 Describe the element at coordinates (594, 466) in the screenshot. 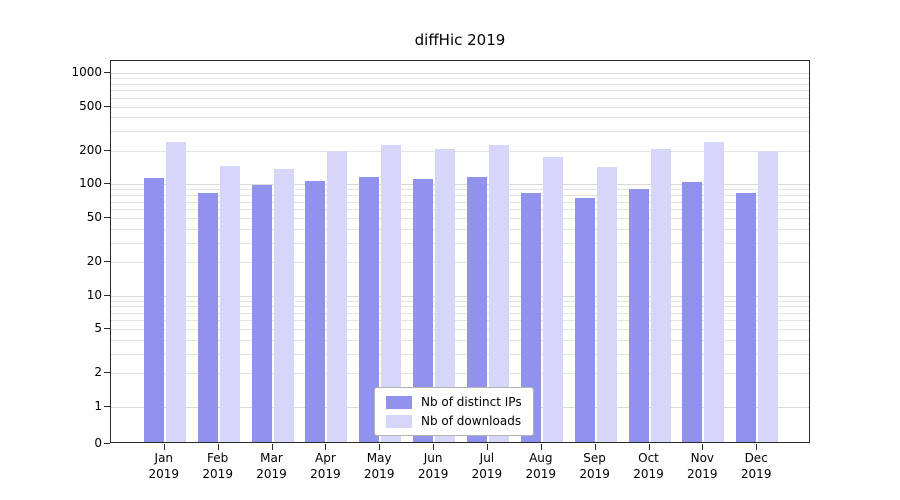

I see `x-tick-label: Sep 2019` at that location.